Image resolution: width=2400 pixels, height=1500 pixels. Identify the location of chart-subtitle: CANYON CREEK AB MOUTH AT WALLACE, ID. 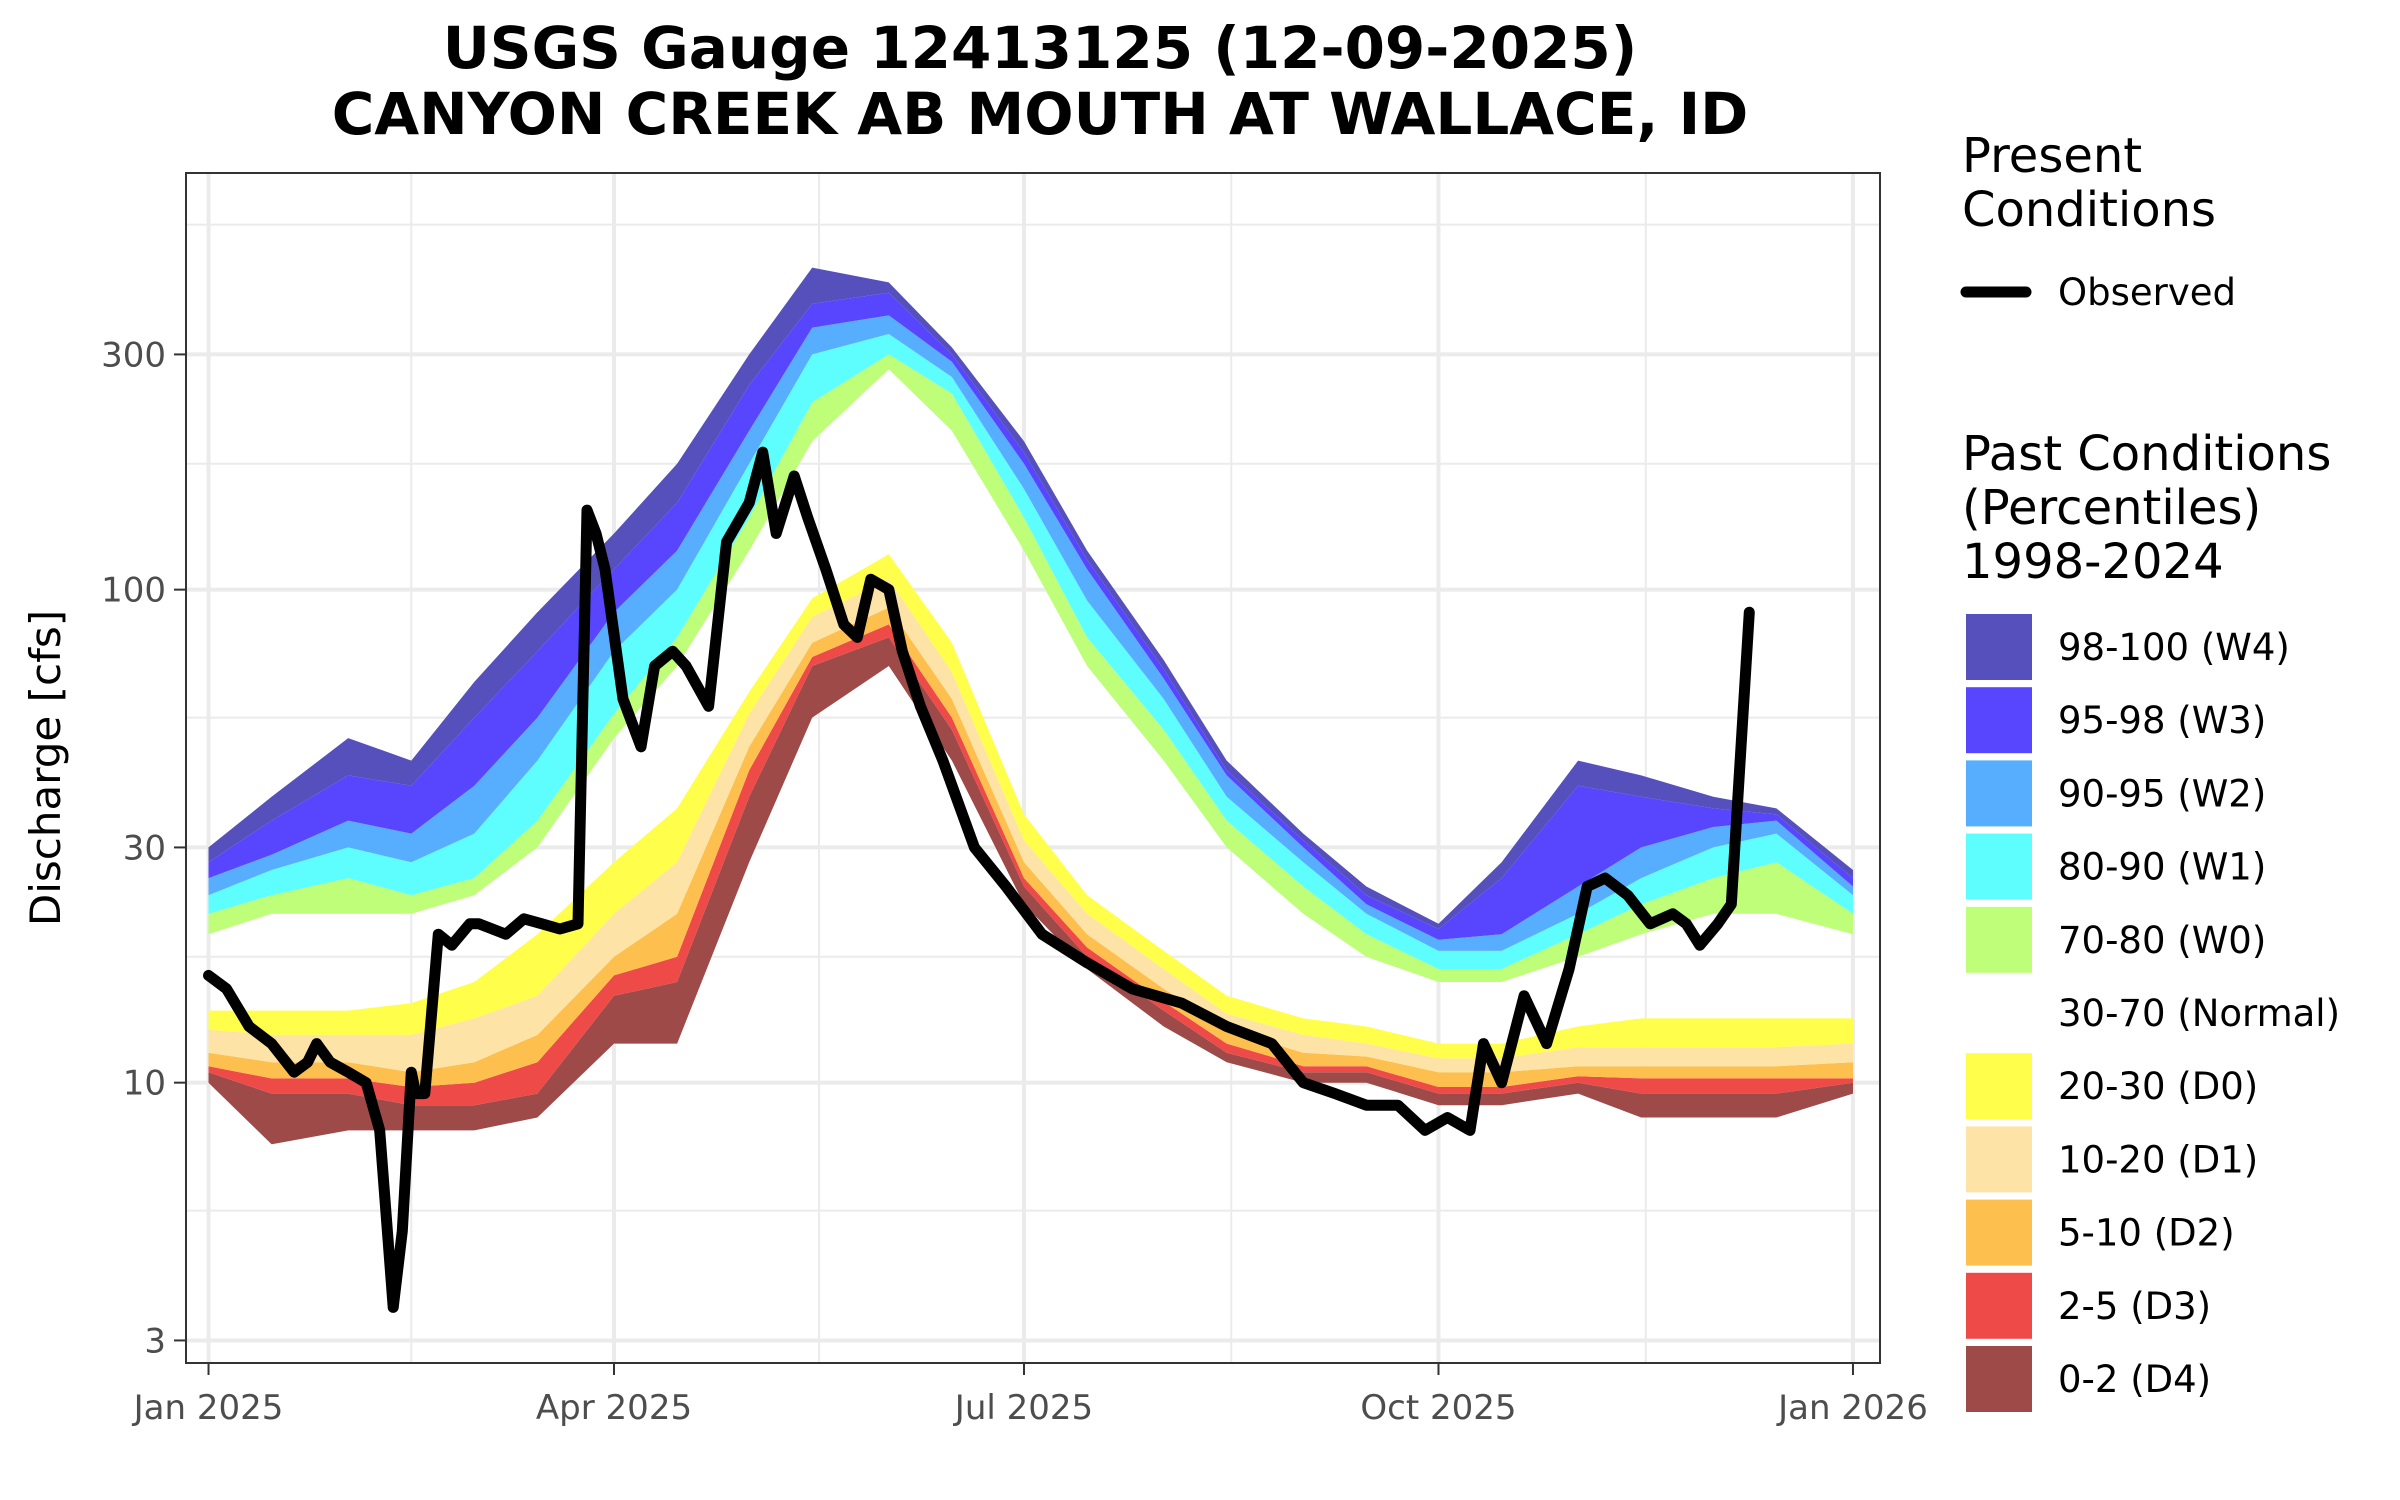
(1040, 114).